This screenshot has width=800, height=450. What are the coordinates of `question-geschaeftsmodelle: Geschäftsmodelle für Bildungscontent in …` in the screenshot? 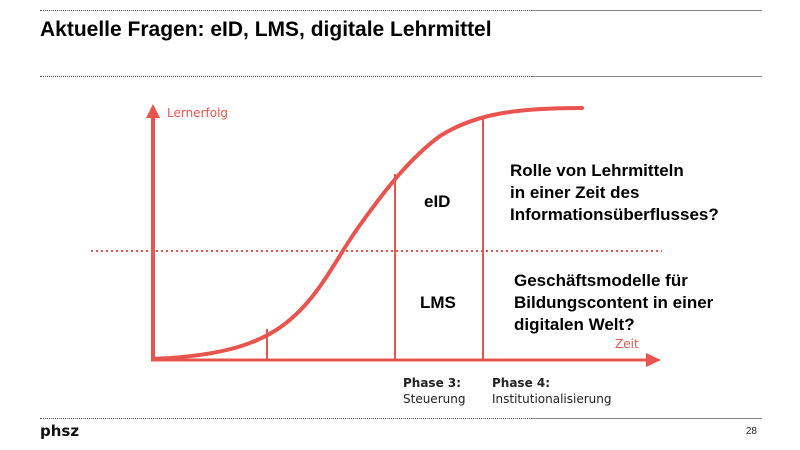 It's located at (613, 303).